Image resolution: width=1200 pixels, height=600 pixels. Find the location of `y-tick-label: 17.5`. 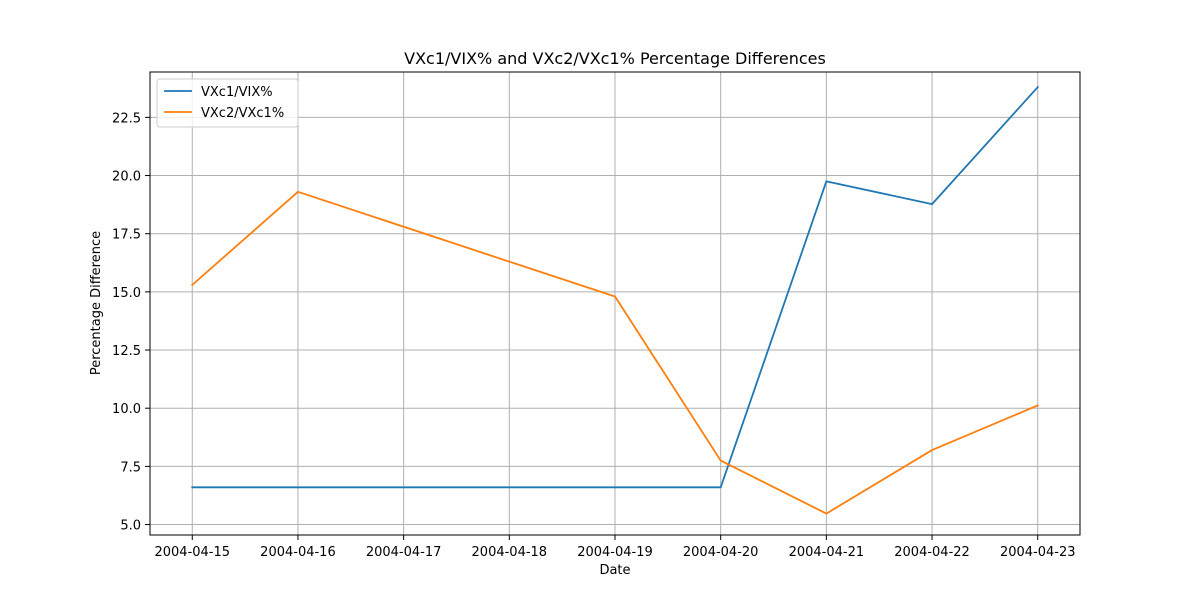

y-tick-label: 17.5 is located at coordinates (126, 235).